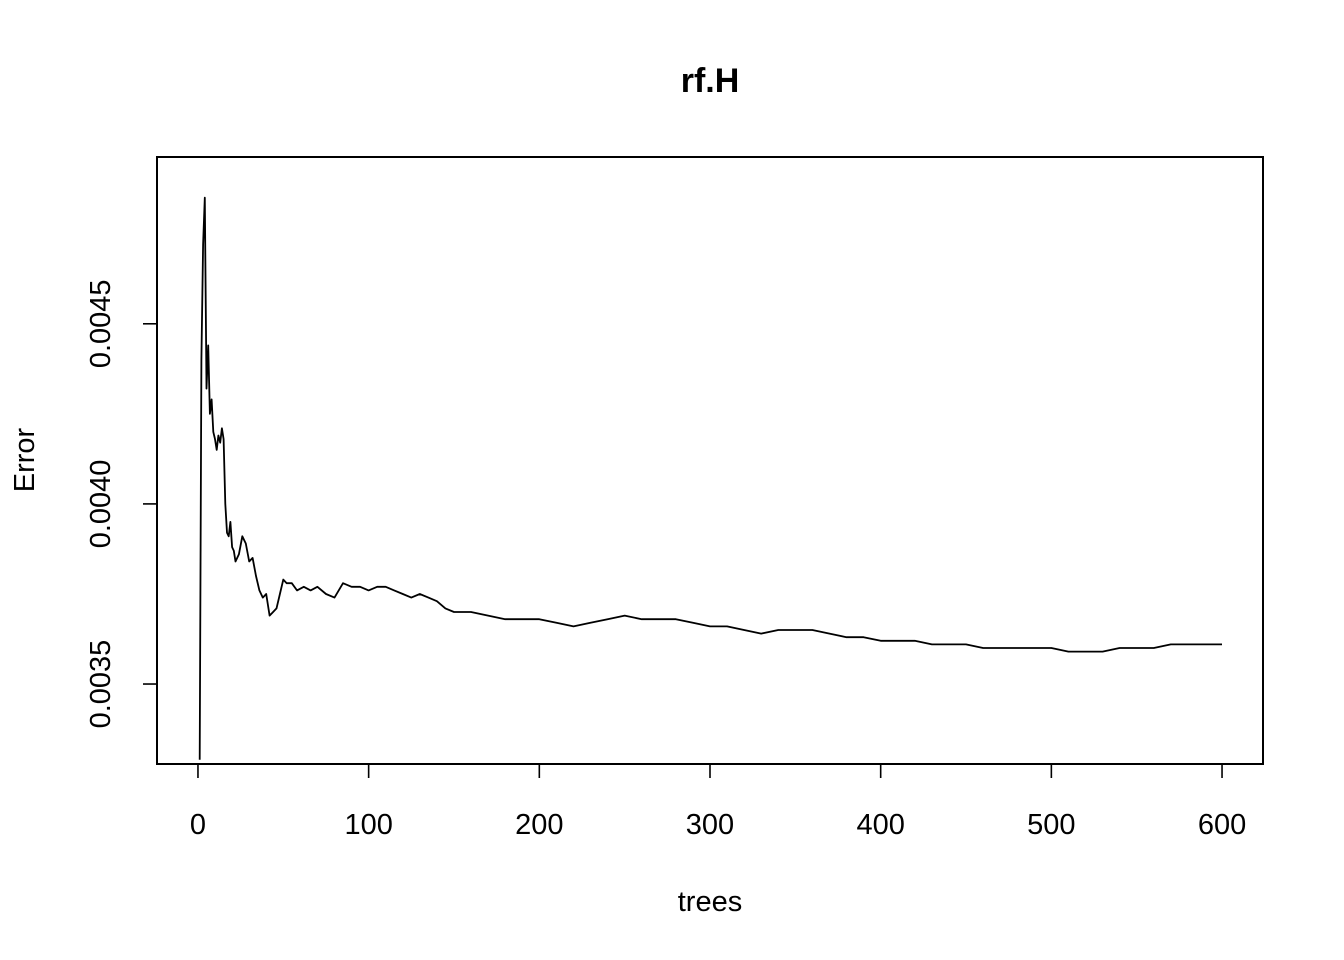  What do you see at coordinates (539, 825) in the screenshot?
I see `x-tick-label: 200` at bounding box center [539, 825].